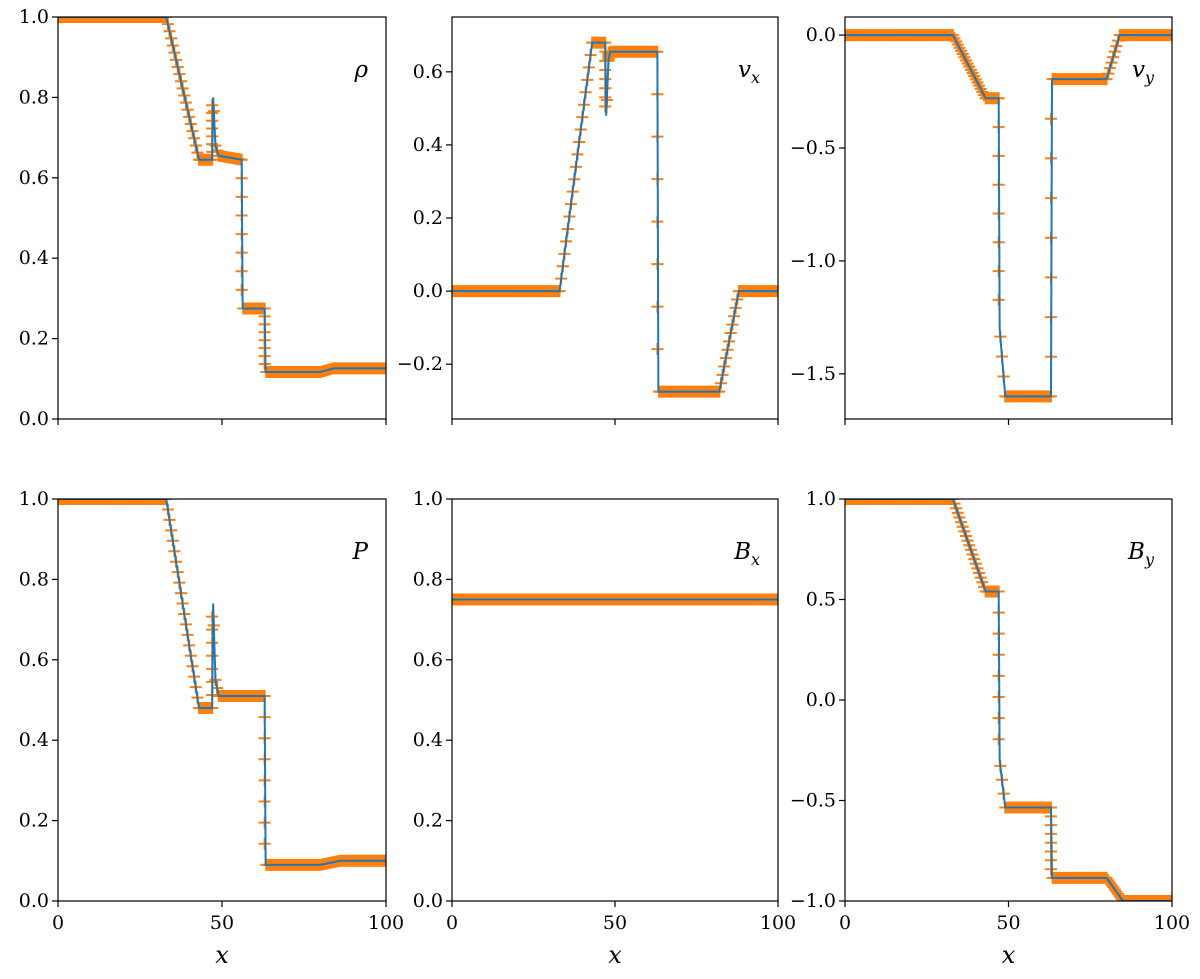 This screenshot has height=979, width=1200. Describe the element at coordinates (428, 579) in the screenshot. I see `y-tick-label: 0.8` at that location.